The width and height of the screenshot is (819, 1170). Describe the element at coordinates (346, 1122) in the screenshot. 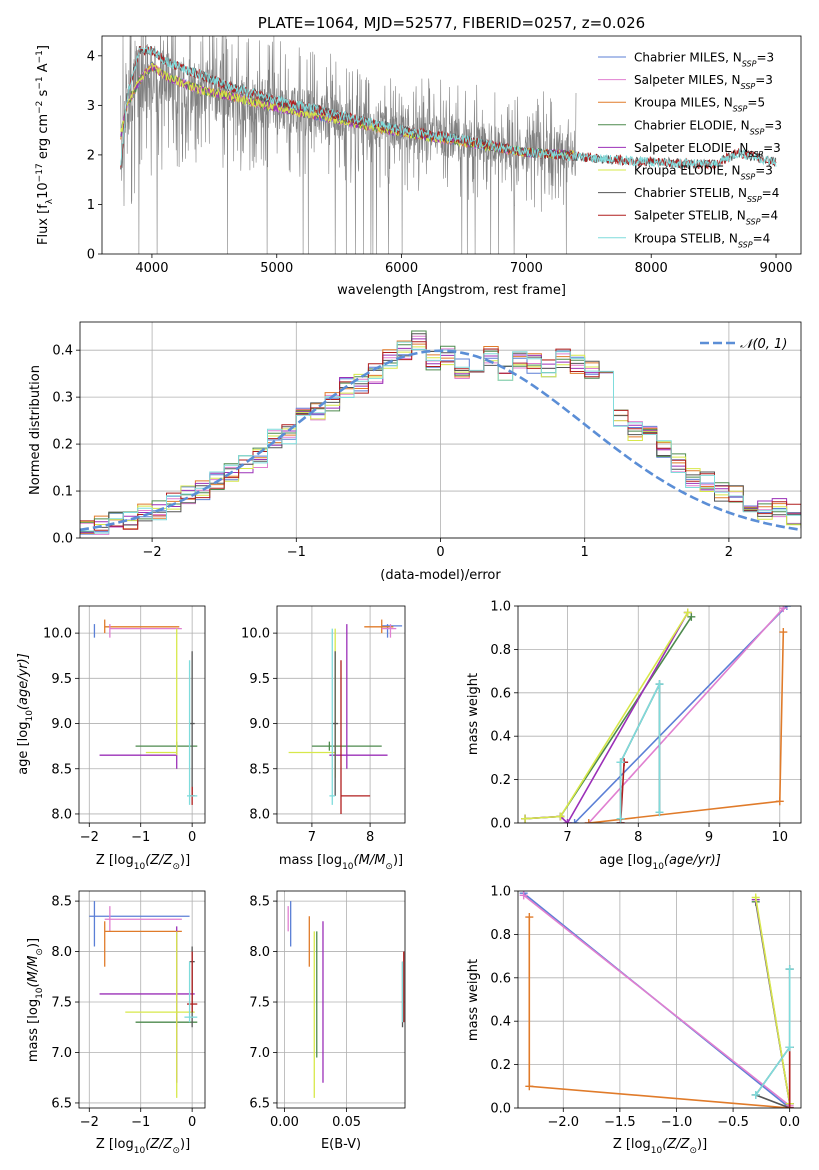

I see `x-tick-label: 0.05` at that location.